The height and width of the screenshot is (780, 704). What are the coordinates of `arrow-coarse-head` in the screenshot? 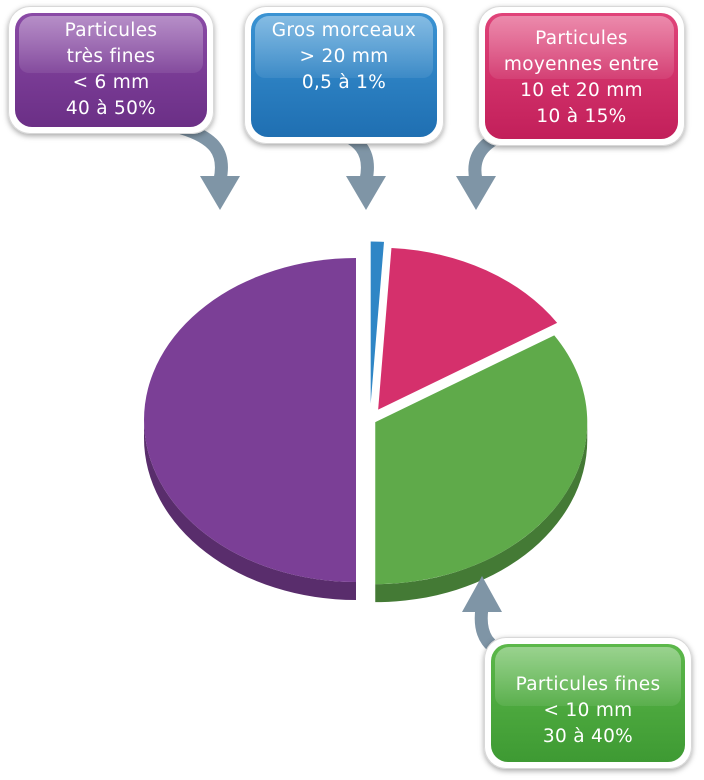 It's located at (366, 193).